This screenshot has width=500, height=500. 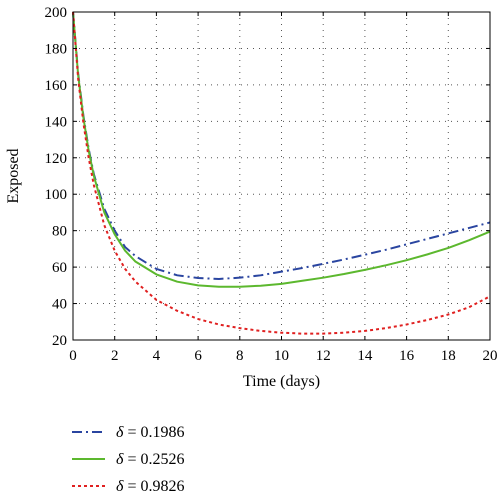 I want to click on x-tick-label: 16, so click(x=407, y=356).